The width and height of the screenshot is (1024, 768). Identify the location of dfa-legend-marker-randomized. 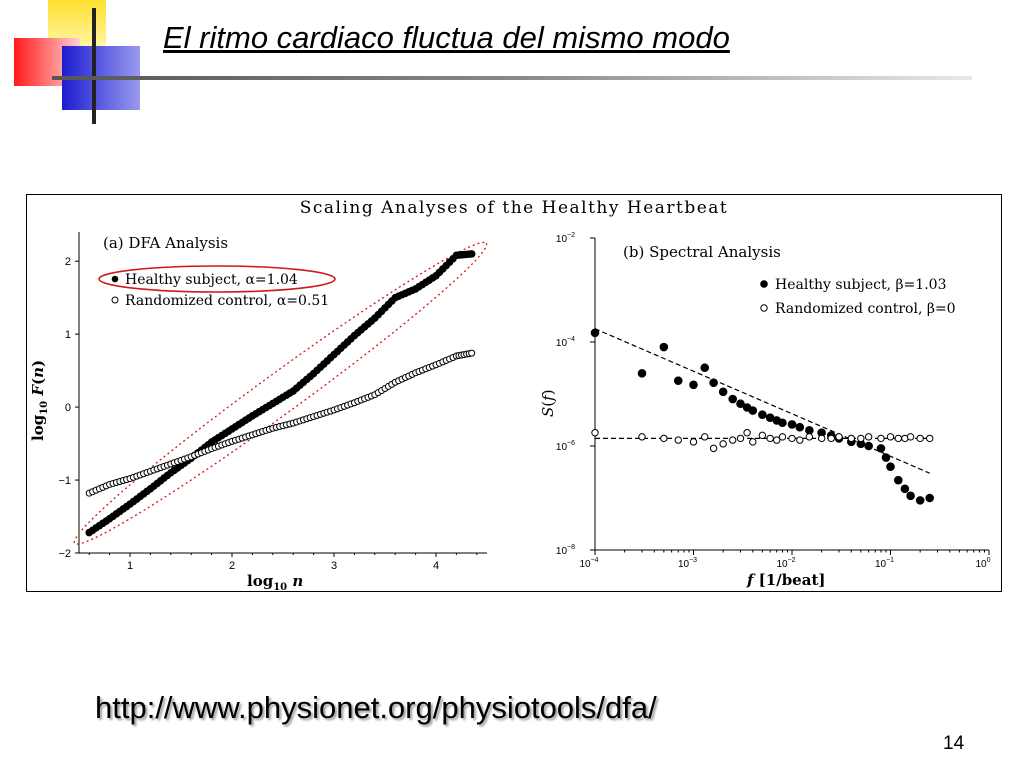
(115, 300).